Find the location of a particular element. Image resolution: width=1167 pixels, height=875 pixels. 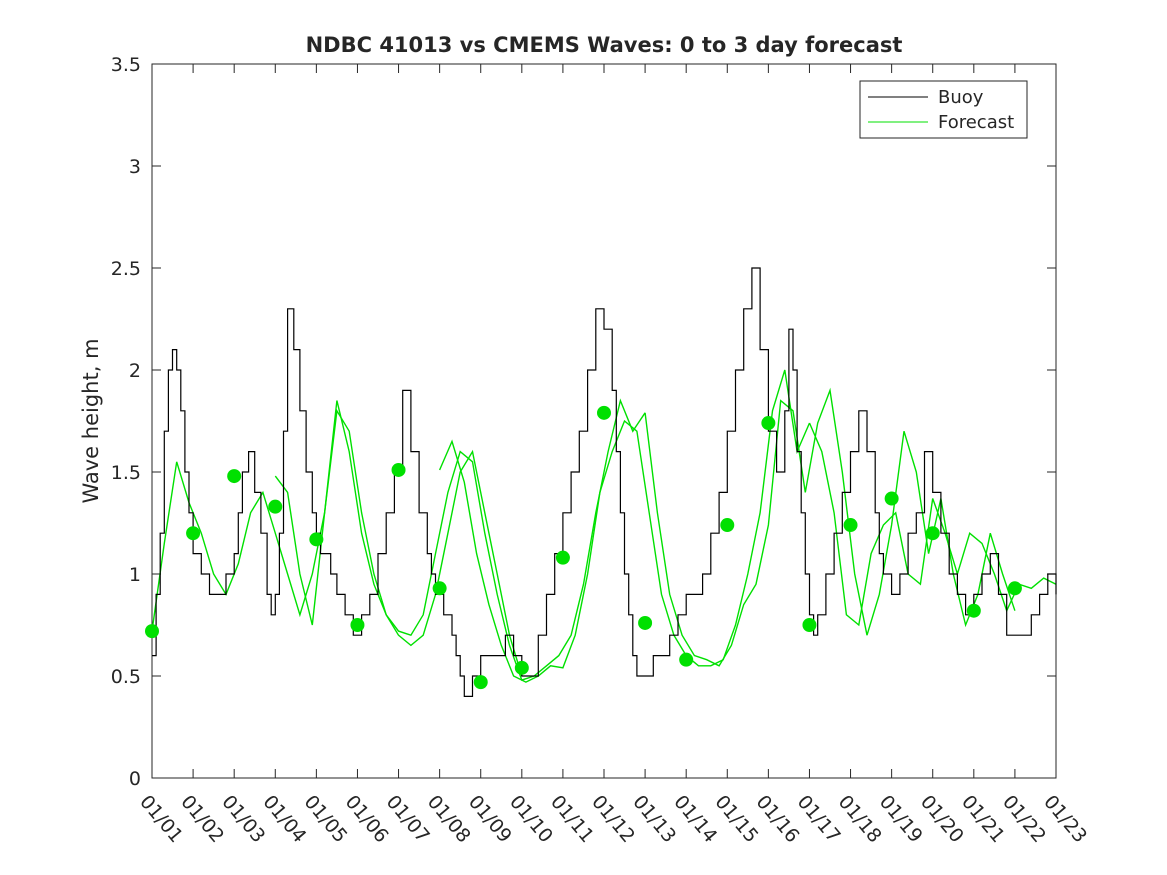

y-tick-labels: 0 0.5 1 1.5 2 2.5 3 3.5 is located at coordinates (126, 422).